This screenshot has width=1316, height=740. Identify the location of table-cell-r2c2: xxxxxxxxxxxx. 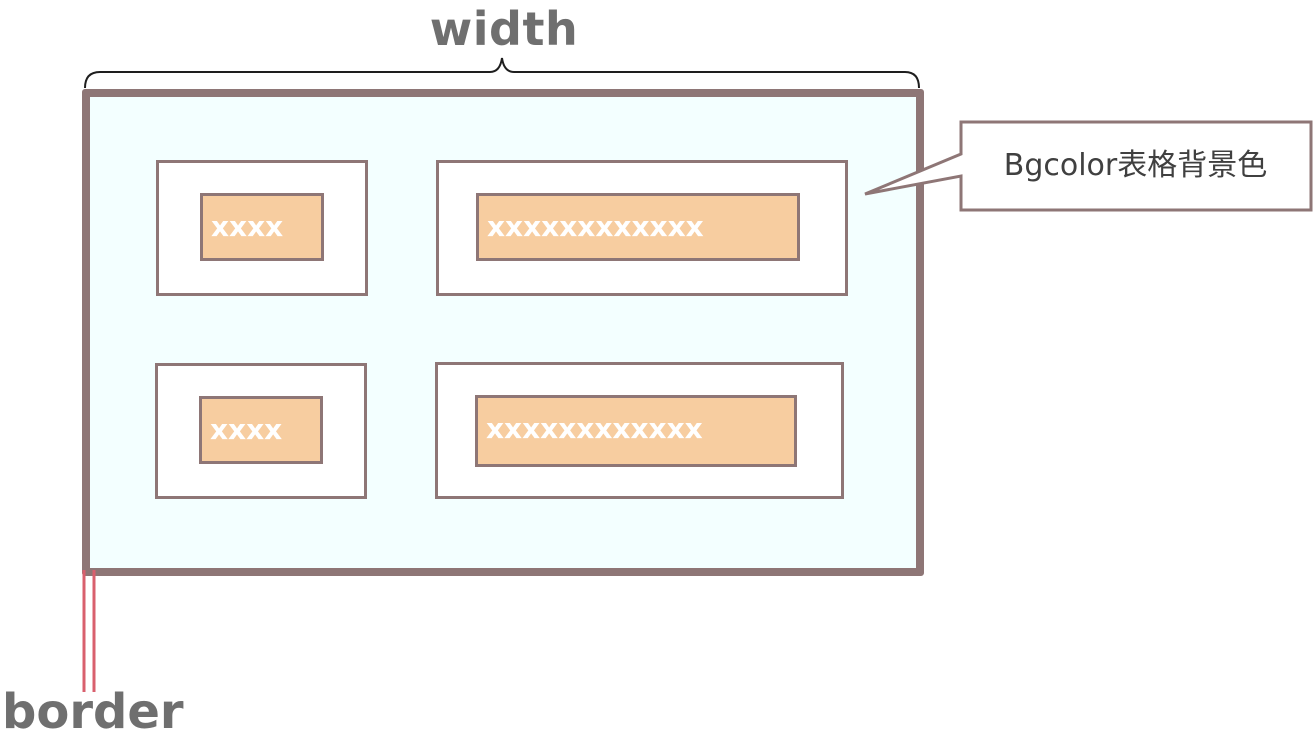
(639, 430).